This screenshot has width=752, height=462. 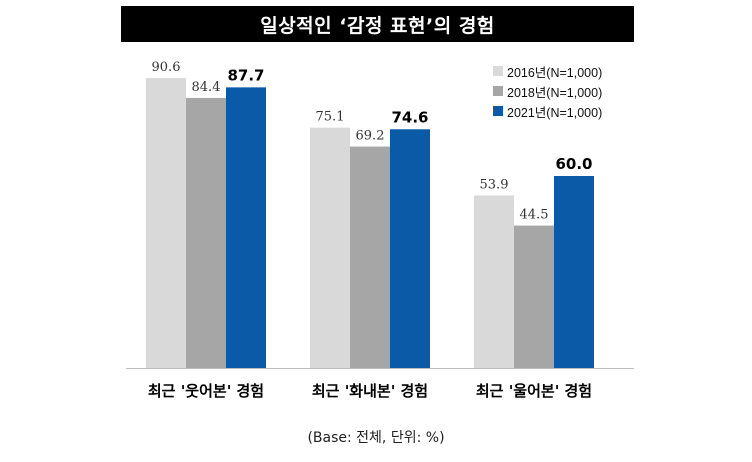 What do you see at coordinates (166, 67) in the screenshot?
I see `value-label-2016-cat1: 90.6` at bounding box center [166, 67].